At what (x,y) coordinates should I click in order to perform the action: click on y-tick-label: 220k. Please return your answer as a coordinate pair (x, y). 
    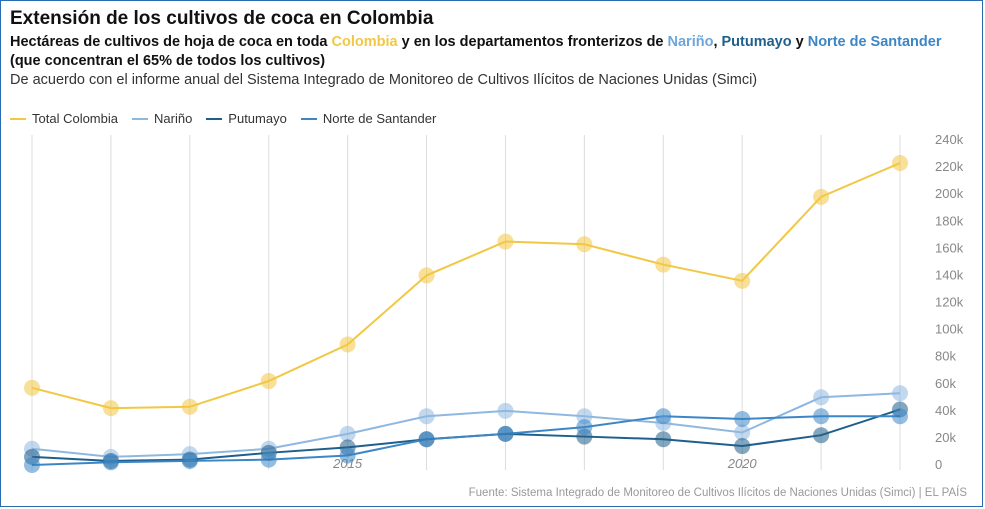
    Looking at the image, I should click on (949, 166).